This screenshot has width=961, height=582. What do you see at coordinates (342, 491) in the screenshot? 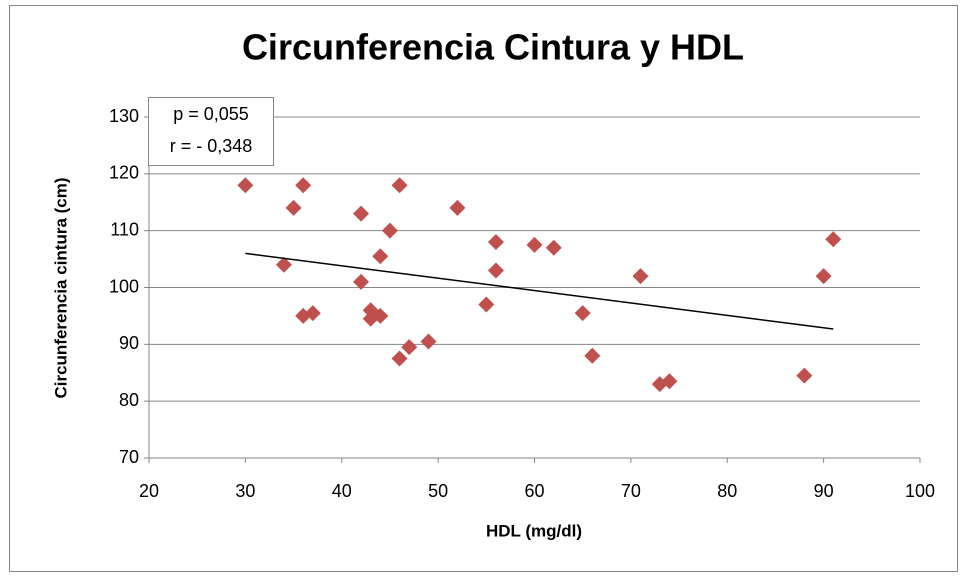
I see `x-tick-label: 40` at bounding box center [342, 491].